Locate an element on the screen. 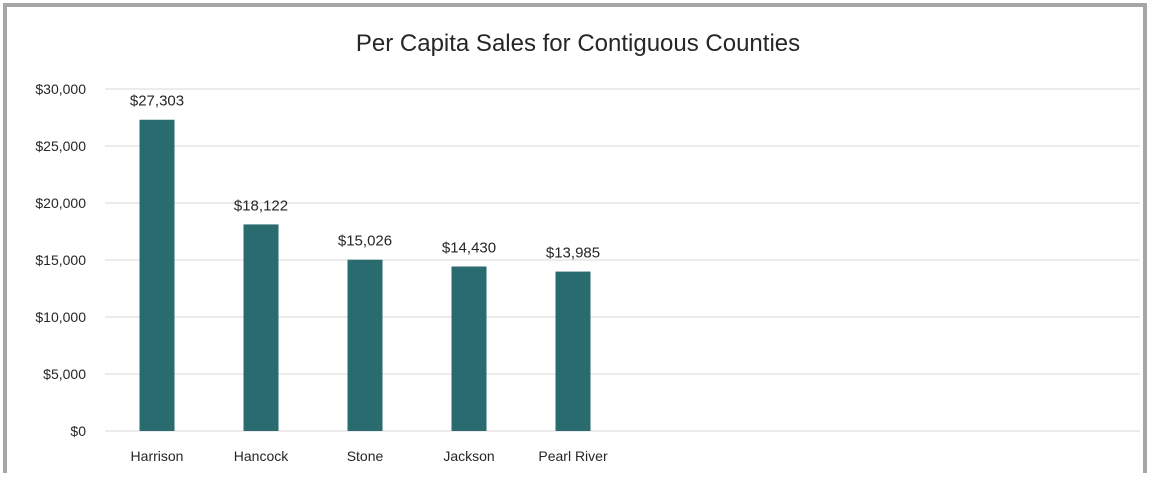 The image size is (1156, 481). x-axis-tick-labels: Harrison Hancock Stone Jackson Pearl River is located at coordinates (369, 456).